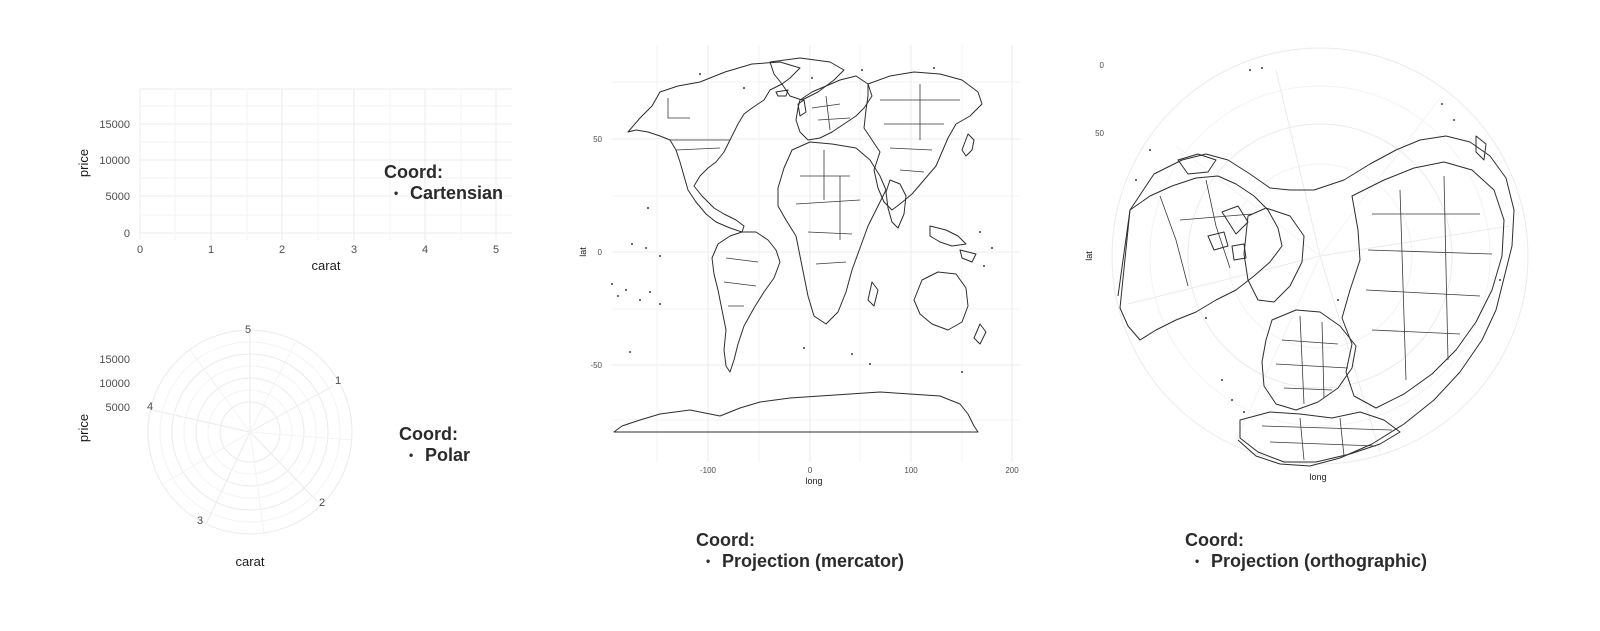 The image size is (1600, 631). I want to click on polar-x-axis-title: carat, so click(250, 561).